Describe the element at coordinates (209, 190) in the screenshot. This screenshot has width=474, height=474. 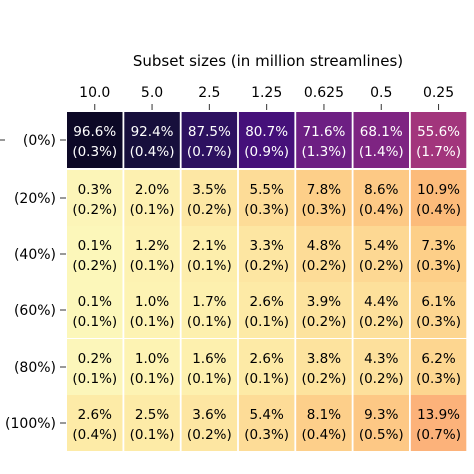
I see `cell-value-label: 3.5%` at that location.